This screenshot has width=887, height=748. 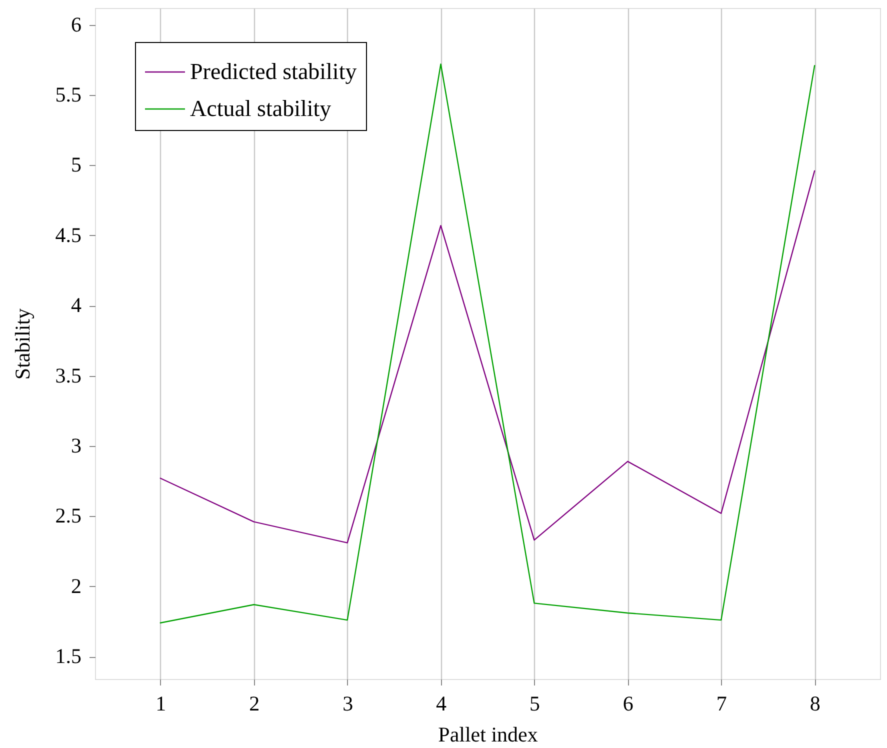 What do you see at coordinates (68, 656) in the screenshot?
I see `y-tick-label: 1.5` at bounding box center [68, 656].